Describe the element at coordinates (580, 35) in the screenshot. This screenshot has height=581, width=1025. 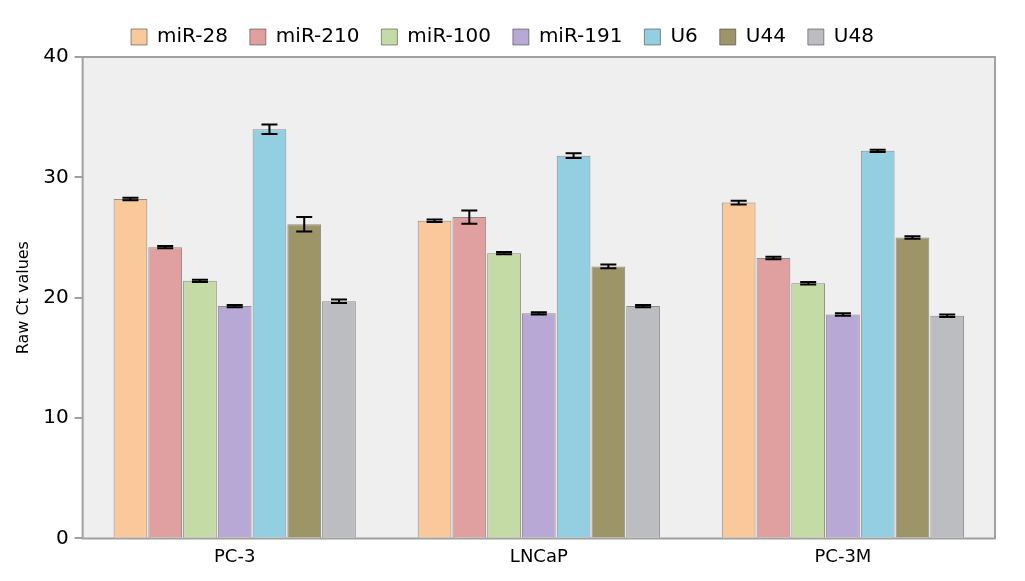
I see `legend-label: miR-191` at that location.